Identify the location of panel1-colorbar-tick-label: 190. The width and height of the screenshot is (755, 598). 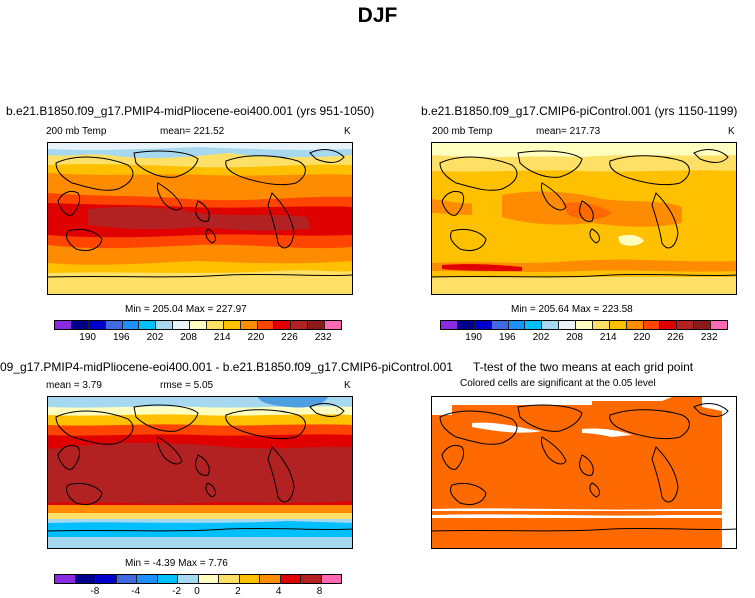
(87, 337).